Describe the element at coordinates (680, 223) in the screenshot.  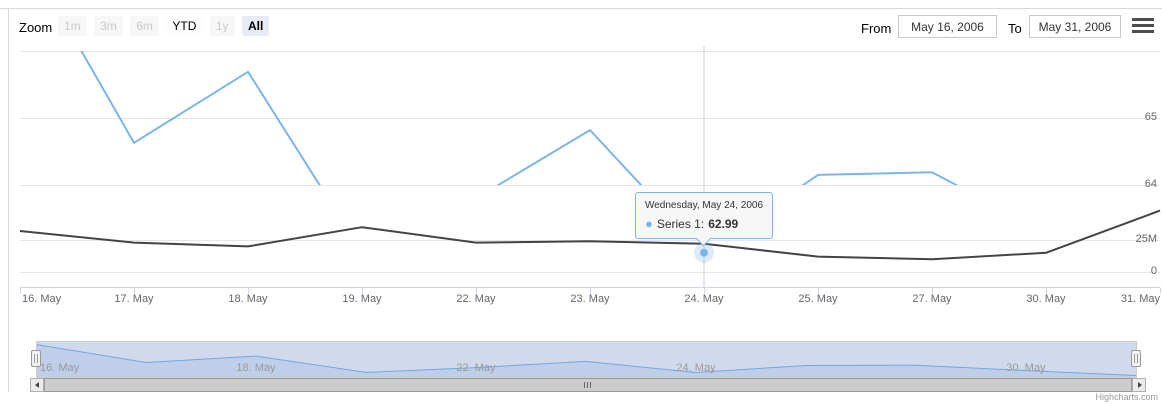
I see `tooltip-series-label: Series 1:` at that location.